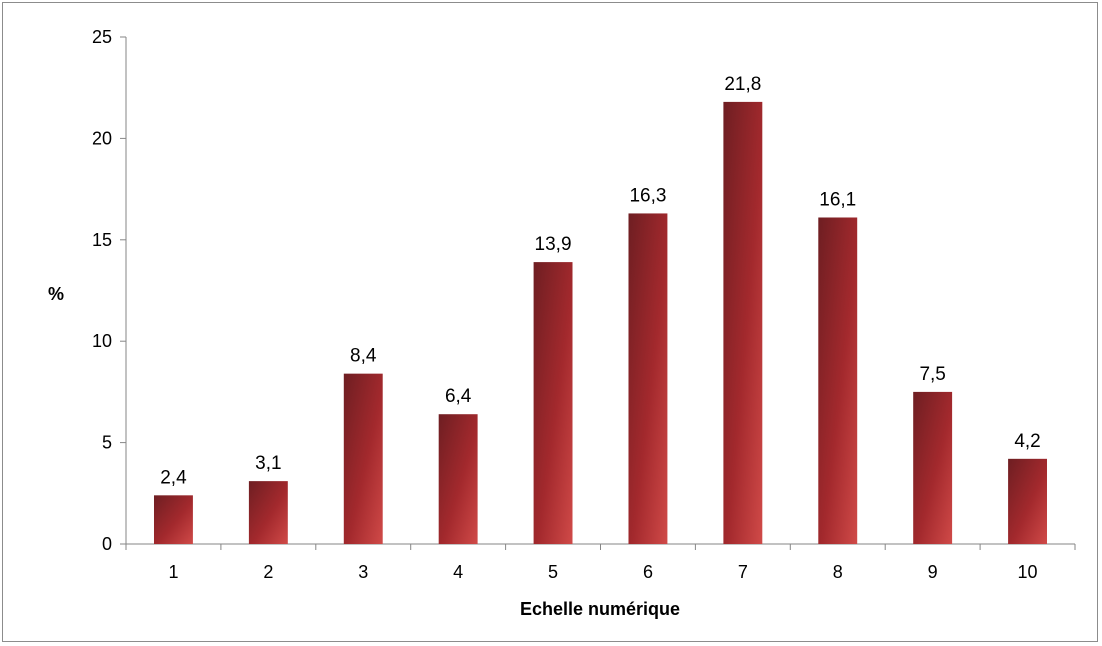  What do you see at coordinates (458, 572) in the screenshot?
I see `x-tick-label: 4` at bounding box center [458, 572].